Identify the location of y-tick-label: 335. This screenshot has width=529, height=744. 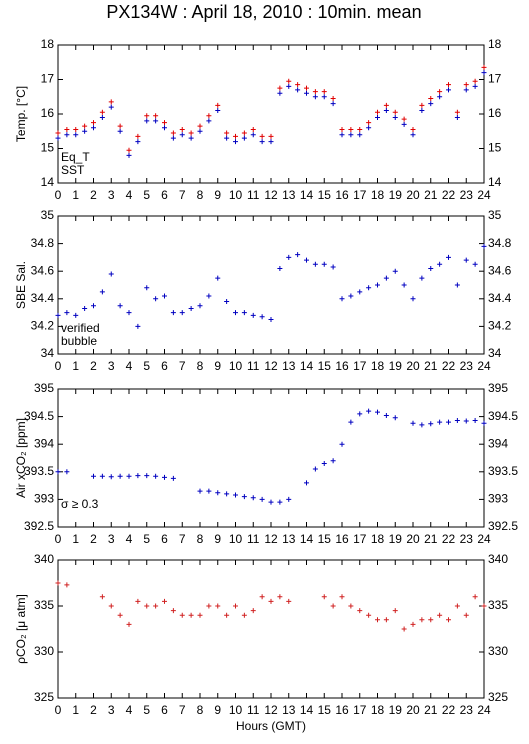
(498, 605).